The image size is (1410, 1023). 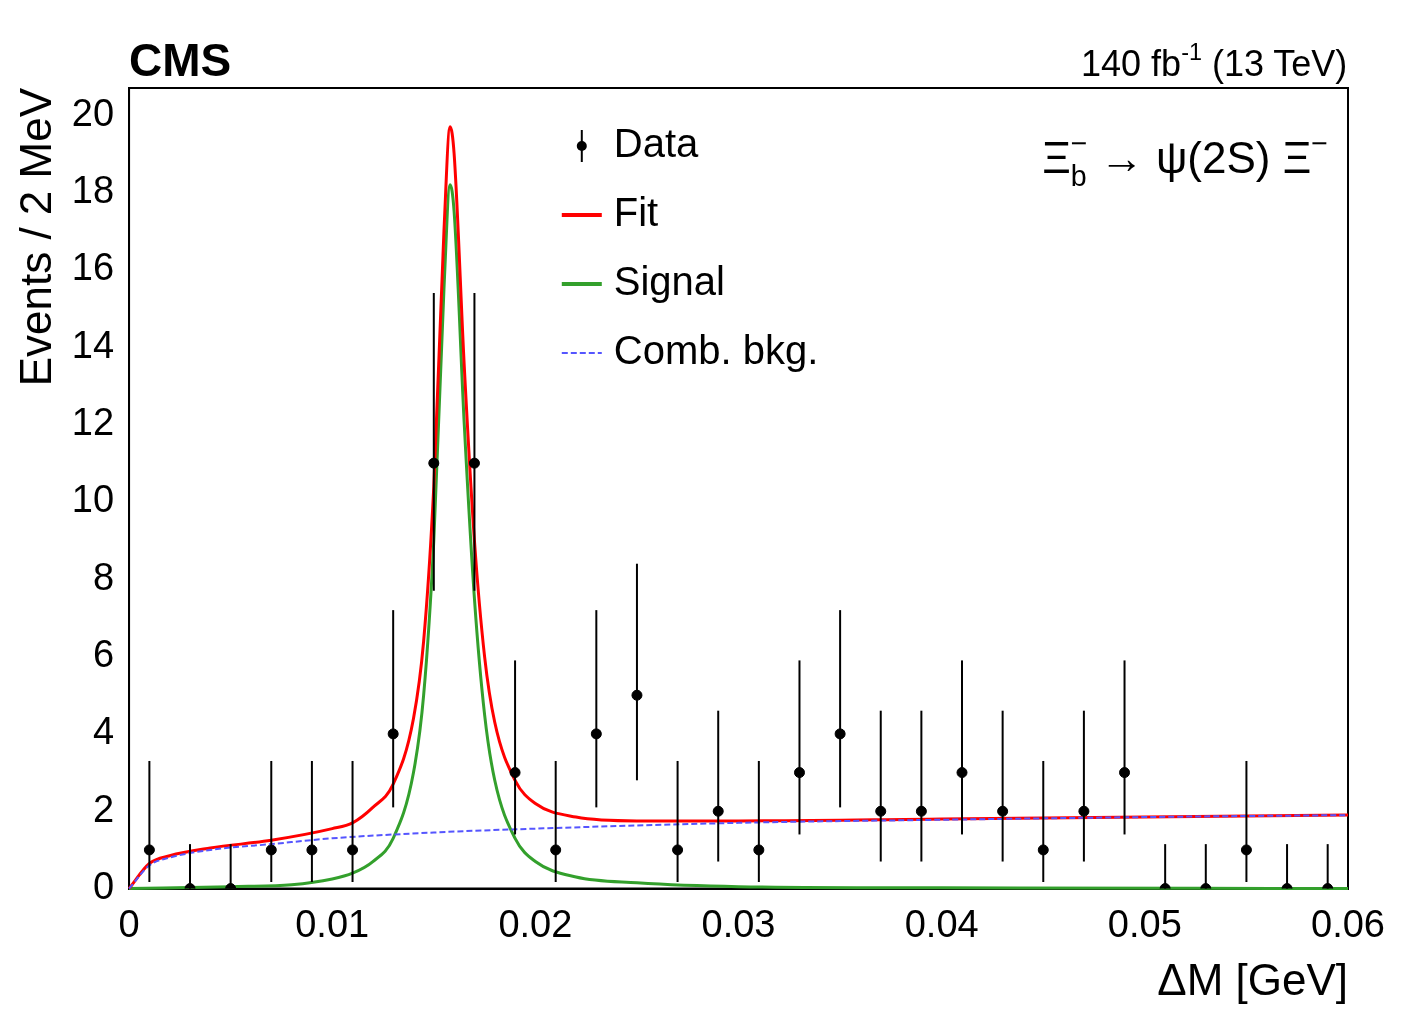 What do you see at coordinates (93, 112) in the screenshot?
I see `y-tick-label: 20` at bounding box center [93, 112].